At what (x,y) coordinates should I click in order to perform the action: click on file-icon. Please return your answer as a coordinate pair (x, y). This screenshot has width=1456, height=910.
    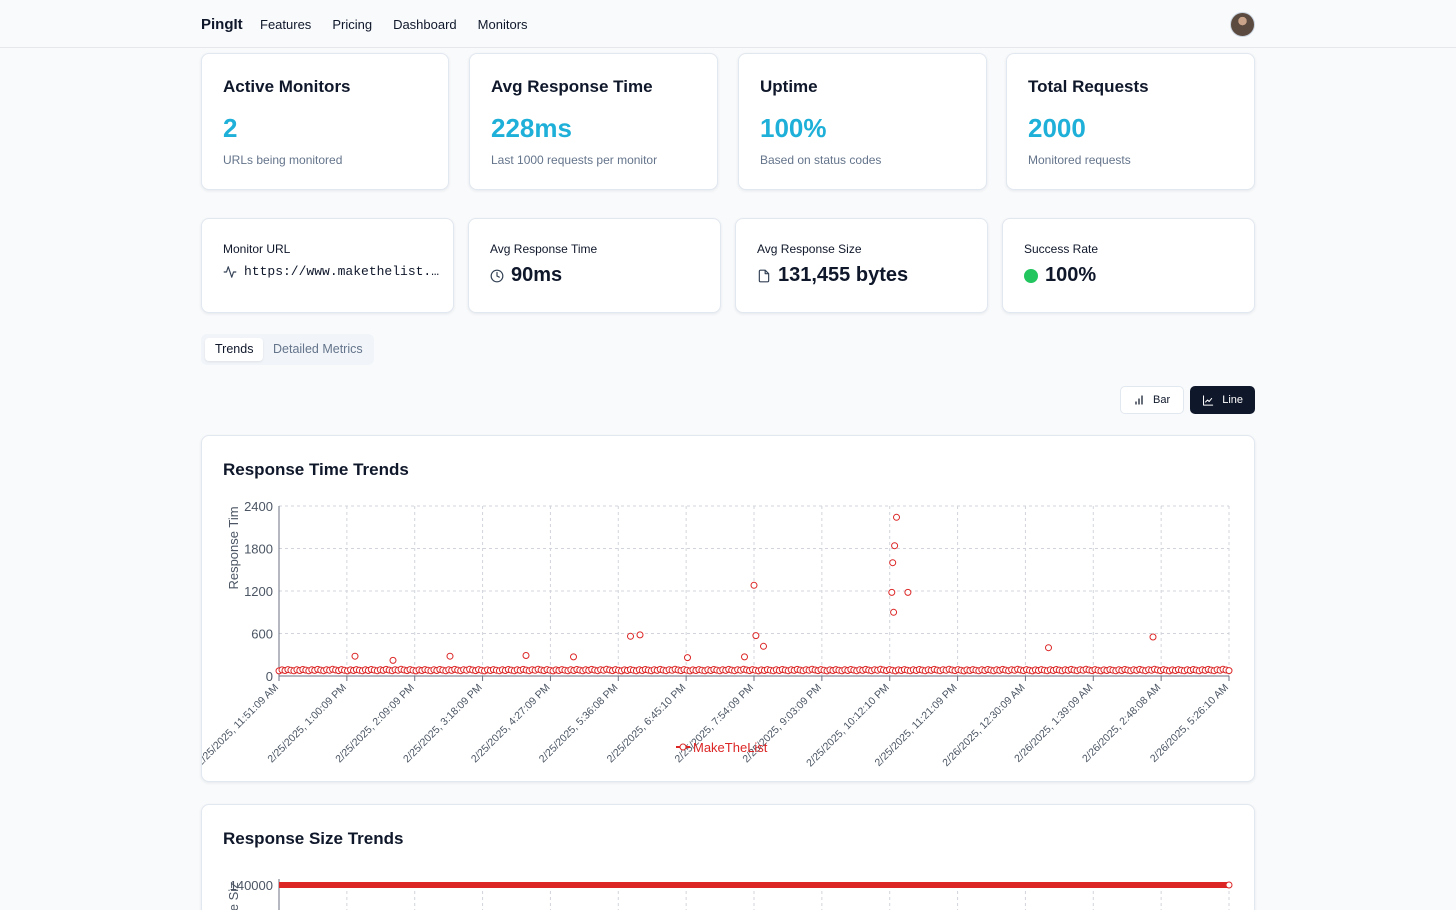
    Looking at the image, I should click on (764, 275).